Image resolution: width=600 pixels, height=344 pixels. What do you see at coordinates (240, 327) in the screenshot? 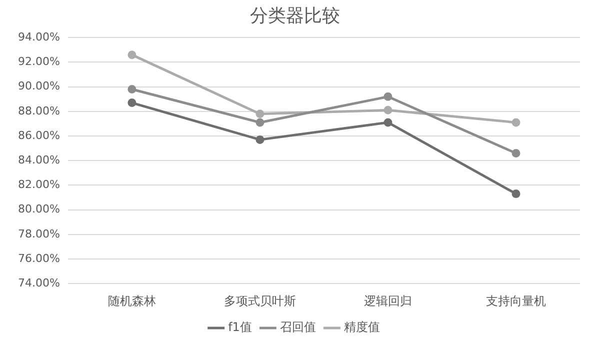
I see `legend-label: f1值` at bounding box center [240, 327].